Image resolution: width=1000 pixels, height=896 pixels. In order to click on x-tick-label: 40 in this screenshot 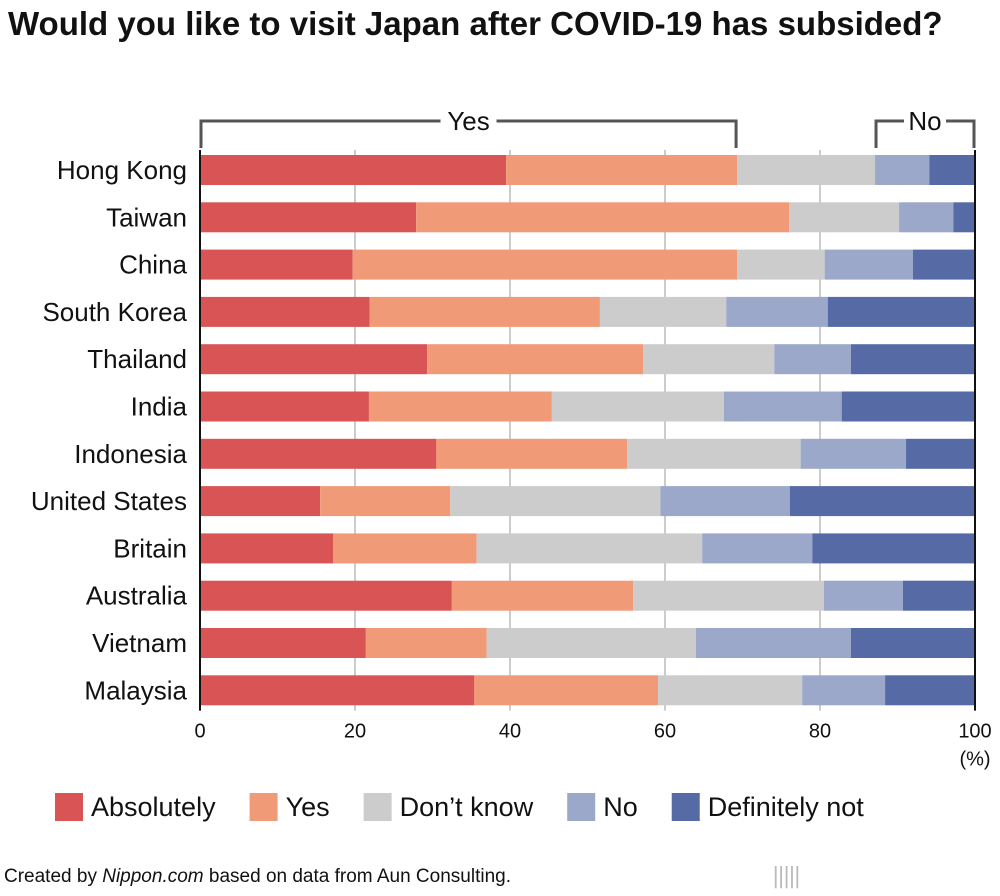, I will do `click(510, 732)`.